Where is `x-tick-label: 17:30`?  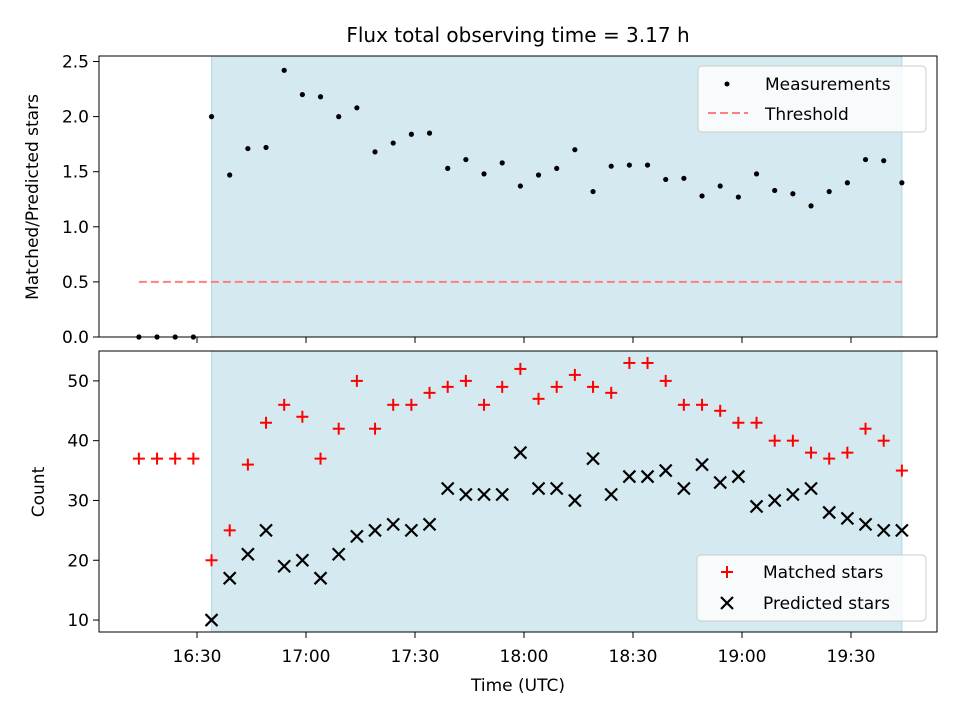 x-tick-label: 17:30 is located at coordinates (415, 657).